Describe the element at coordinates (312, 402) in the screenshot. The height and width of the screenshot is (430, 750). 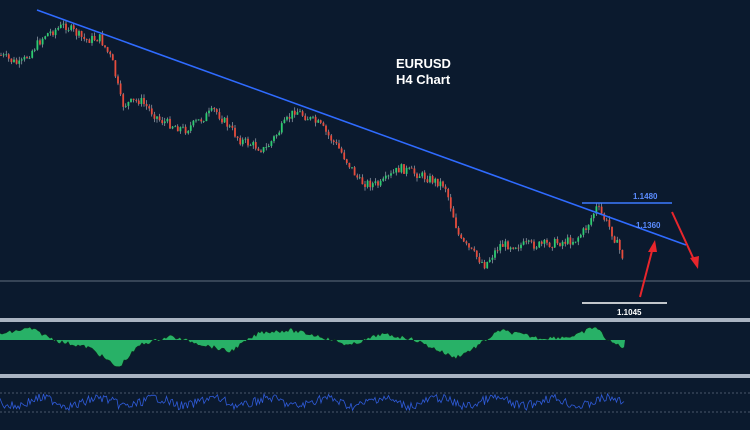
I see `rsi-line` at that location.